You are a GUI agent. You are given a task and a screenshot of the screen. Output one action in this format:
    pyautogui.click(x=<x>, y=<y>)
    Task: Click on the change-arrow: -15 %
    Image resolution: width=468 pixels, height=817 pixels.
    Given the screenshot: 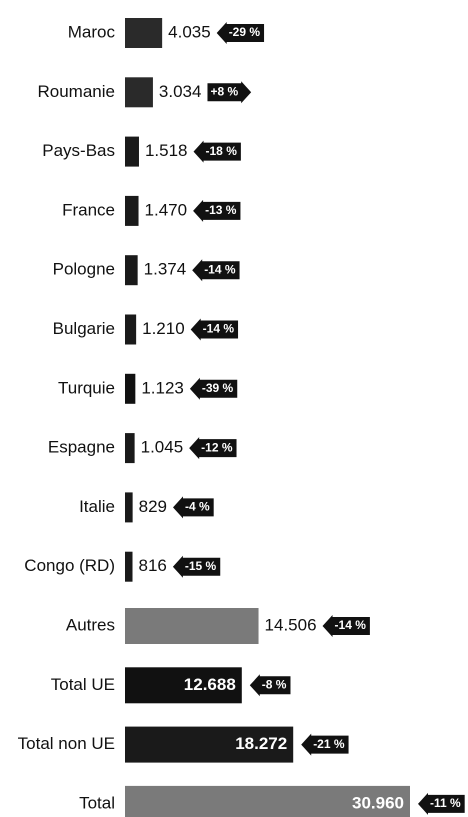 What is the action you would take?
    pyautogui.click(x=196, y=566)
    